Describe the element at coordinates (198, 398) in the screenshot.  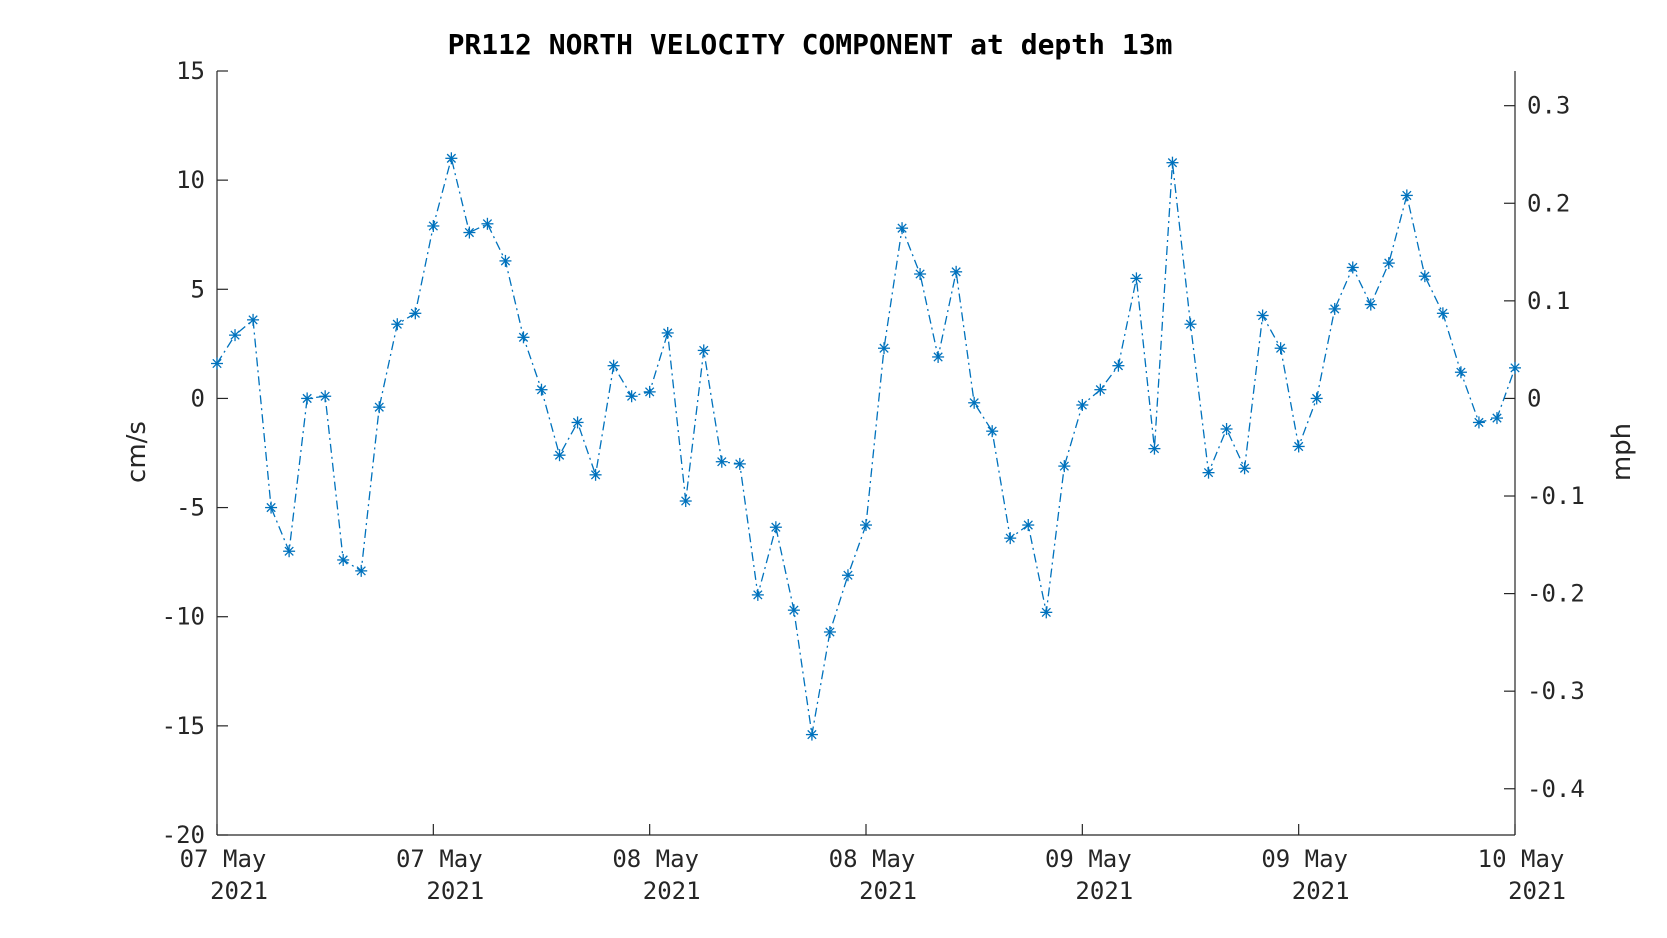
I see `y-tick-label-left: 0` at that location.